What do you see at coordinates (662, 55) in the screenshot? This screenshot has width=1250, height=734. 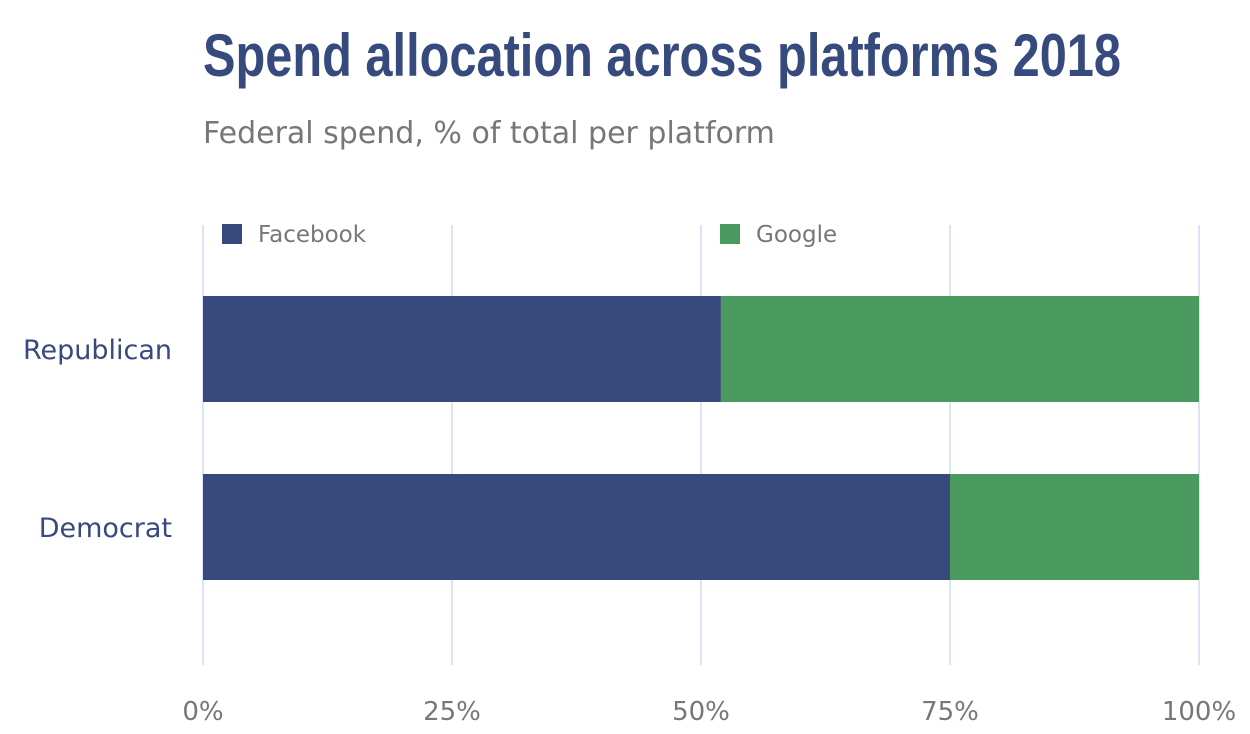 I see `chart-title: Spend allocation across platforms 2018` at bounding box center [662, 55].